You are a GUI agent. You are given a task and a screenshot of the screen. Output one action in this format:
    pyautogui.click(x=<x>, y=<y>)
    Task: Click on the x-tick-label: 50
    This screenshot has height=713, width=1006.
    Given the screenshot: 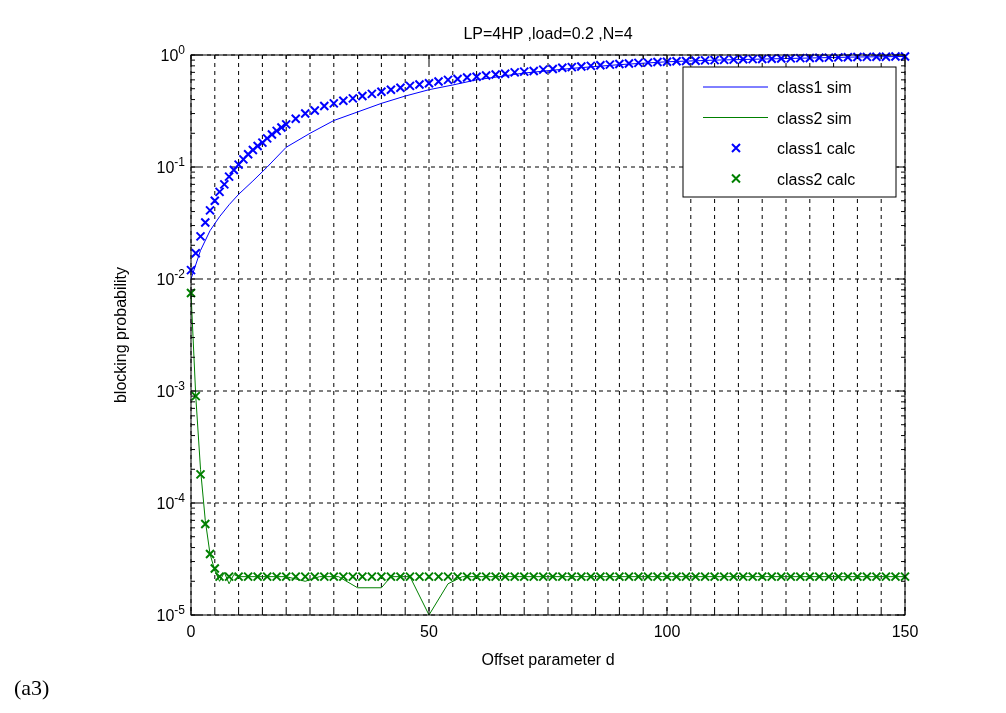 What is the action you would take?
    pyautogui.click(x=429, y=631)
    